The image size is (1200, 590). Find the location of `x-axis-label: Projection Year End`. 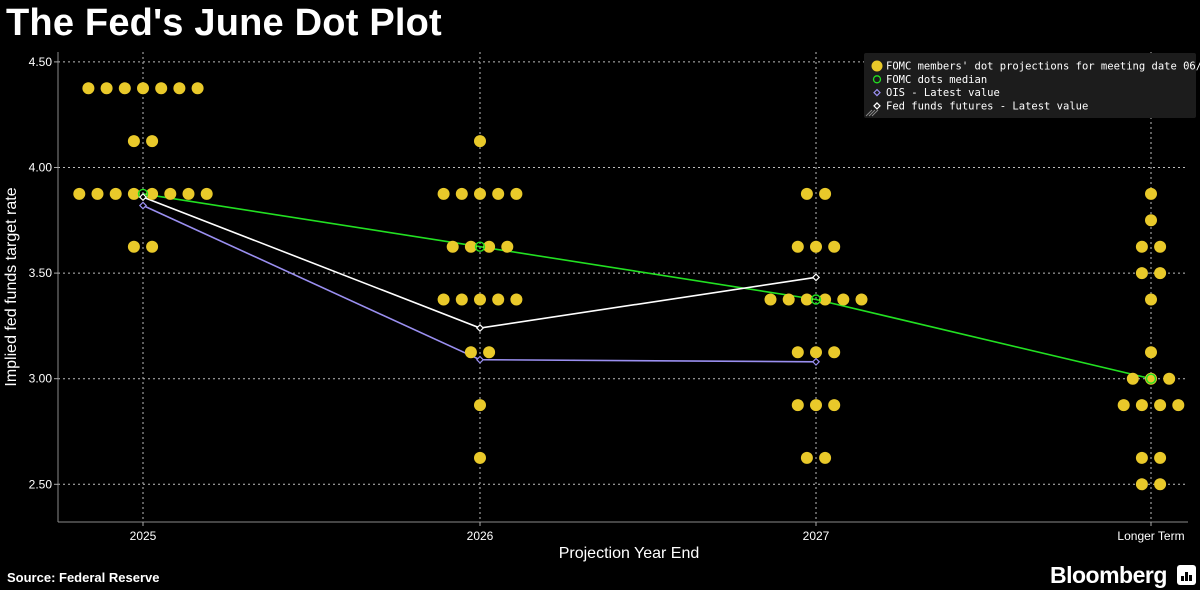

x-axis-label: Projection Year End is located at coordinates (629, 553).